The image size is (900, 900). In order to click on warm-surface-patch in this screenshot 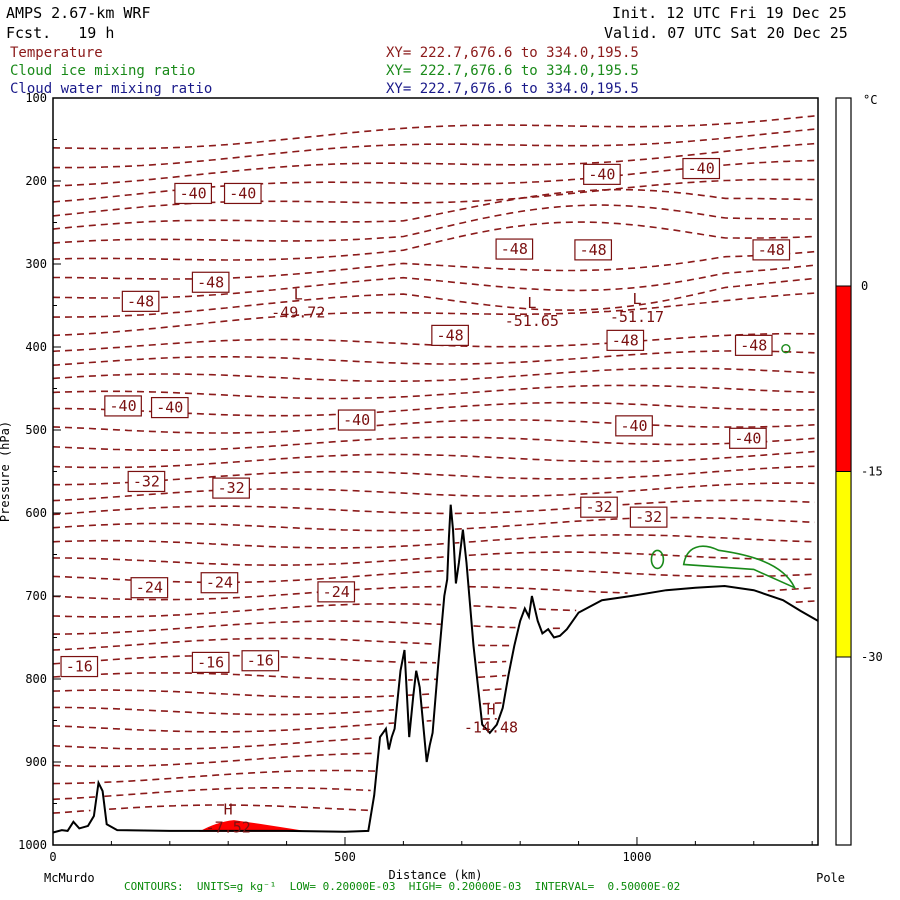, I will do `click(254, 826)`.